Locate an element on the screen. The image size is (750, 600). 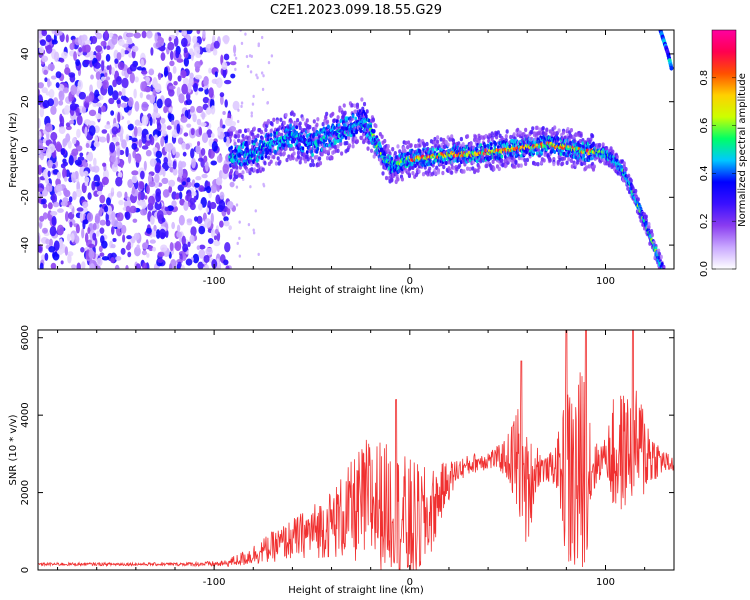
spectrogram-x-axis-label: Height of straight line (km) is located at coordinates (356, 290).